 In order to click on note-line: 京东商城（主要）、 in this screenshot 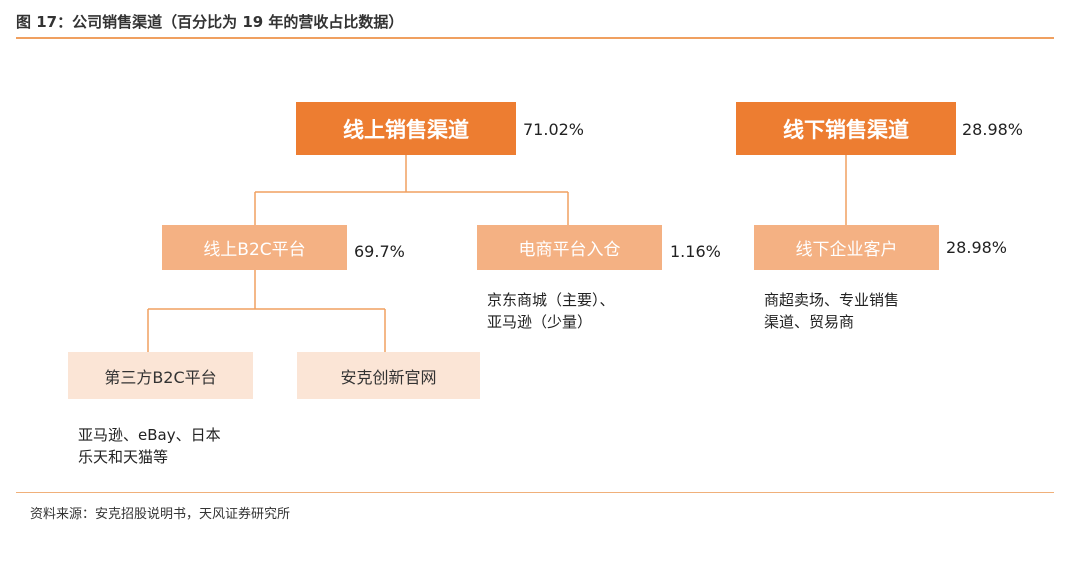, I will do `click(551, 300)`.